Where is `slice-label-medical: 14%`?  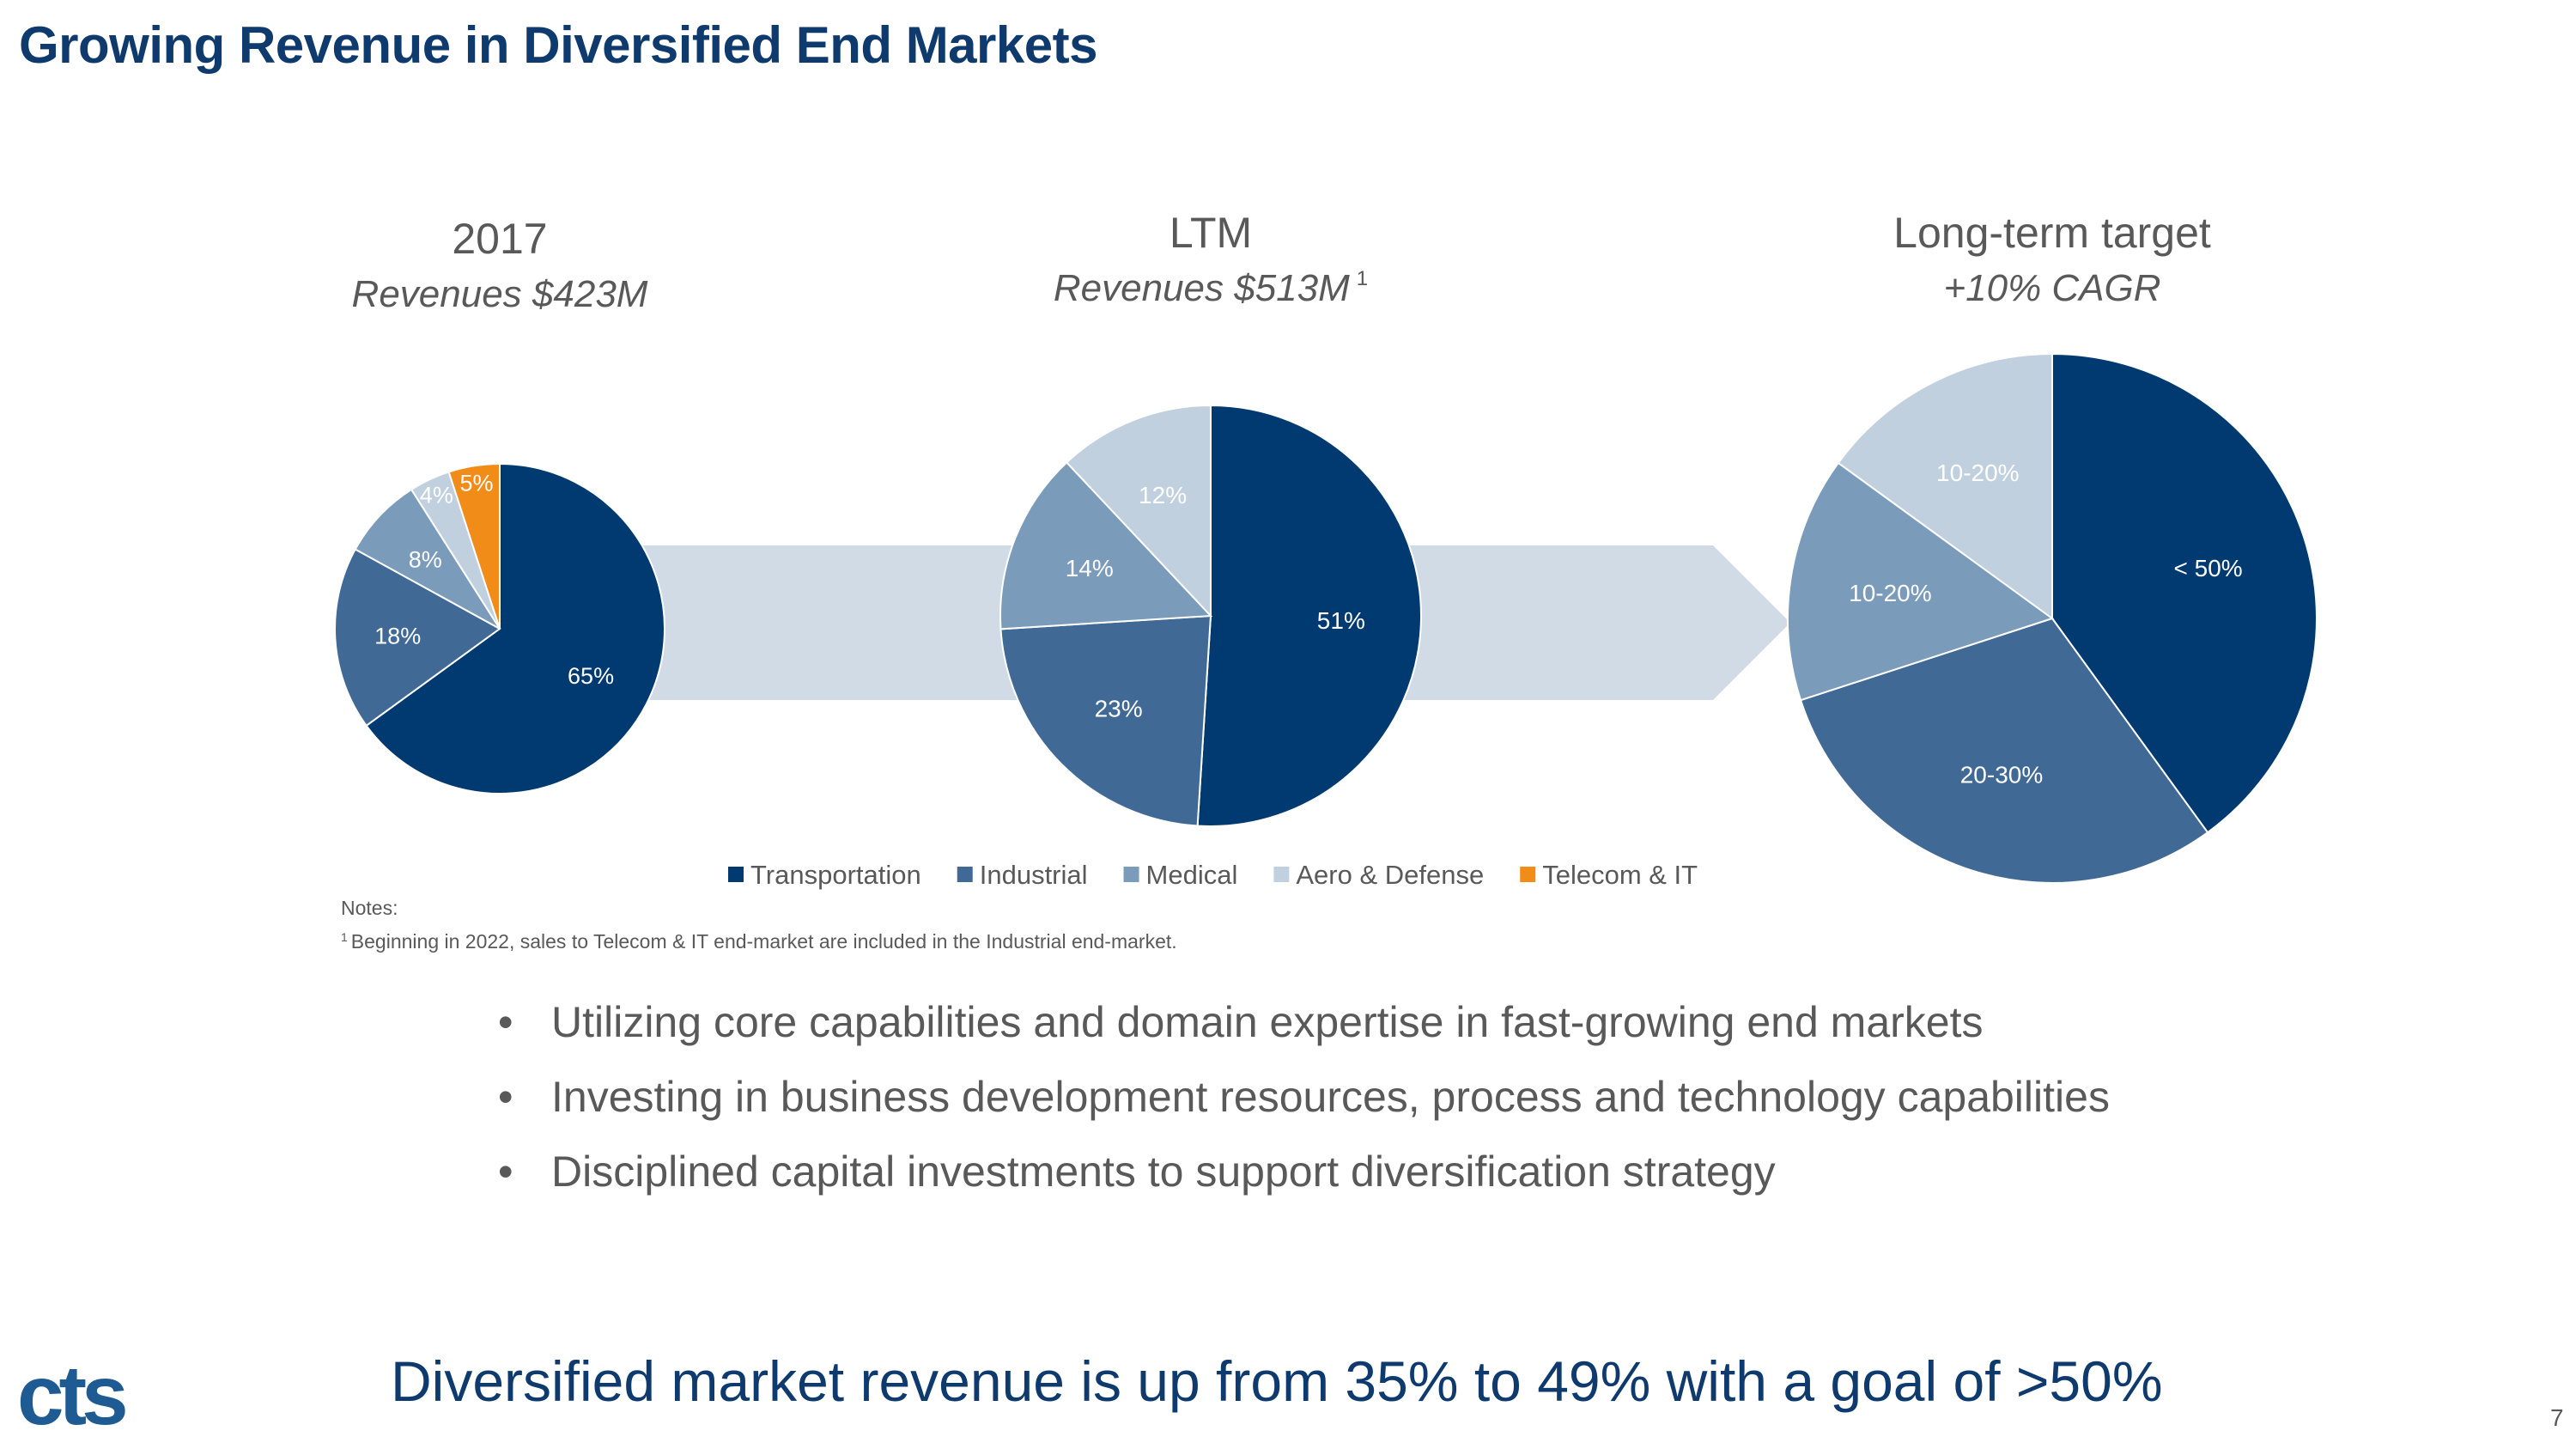
slice-label-medical: 14% is located at coordinates (1090, 568).